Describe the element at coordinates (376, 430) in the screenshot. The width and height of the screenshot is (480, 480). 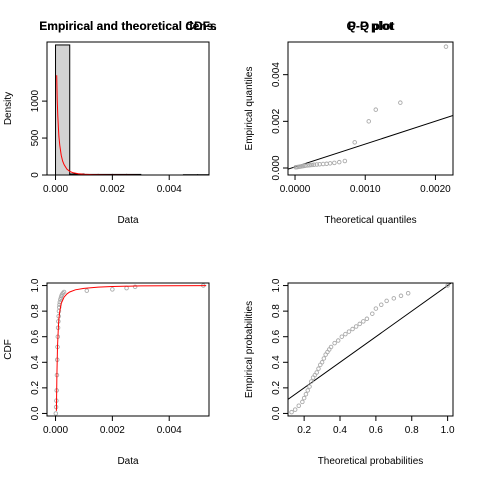
I see `x-tick-label: 0.6` at that location.